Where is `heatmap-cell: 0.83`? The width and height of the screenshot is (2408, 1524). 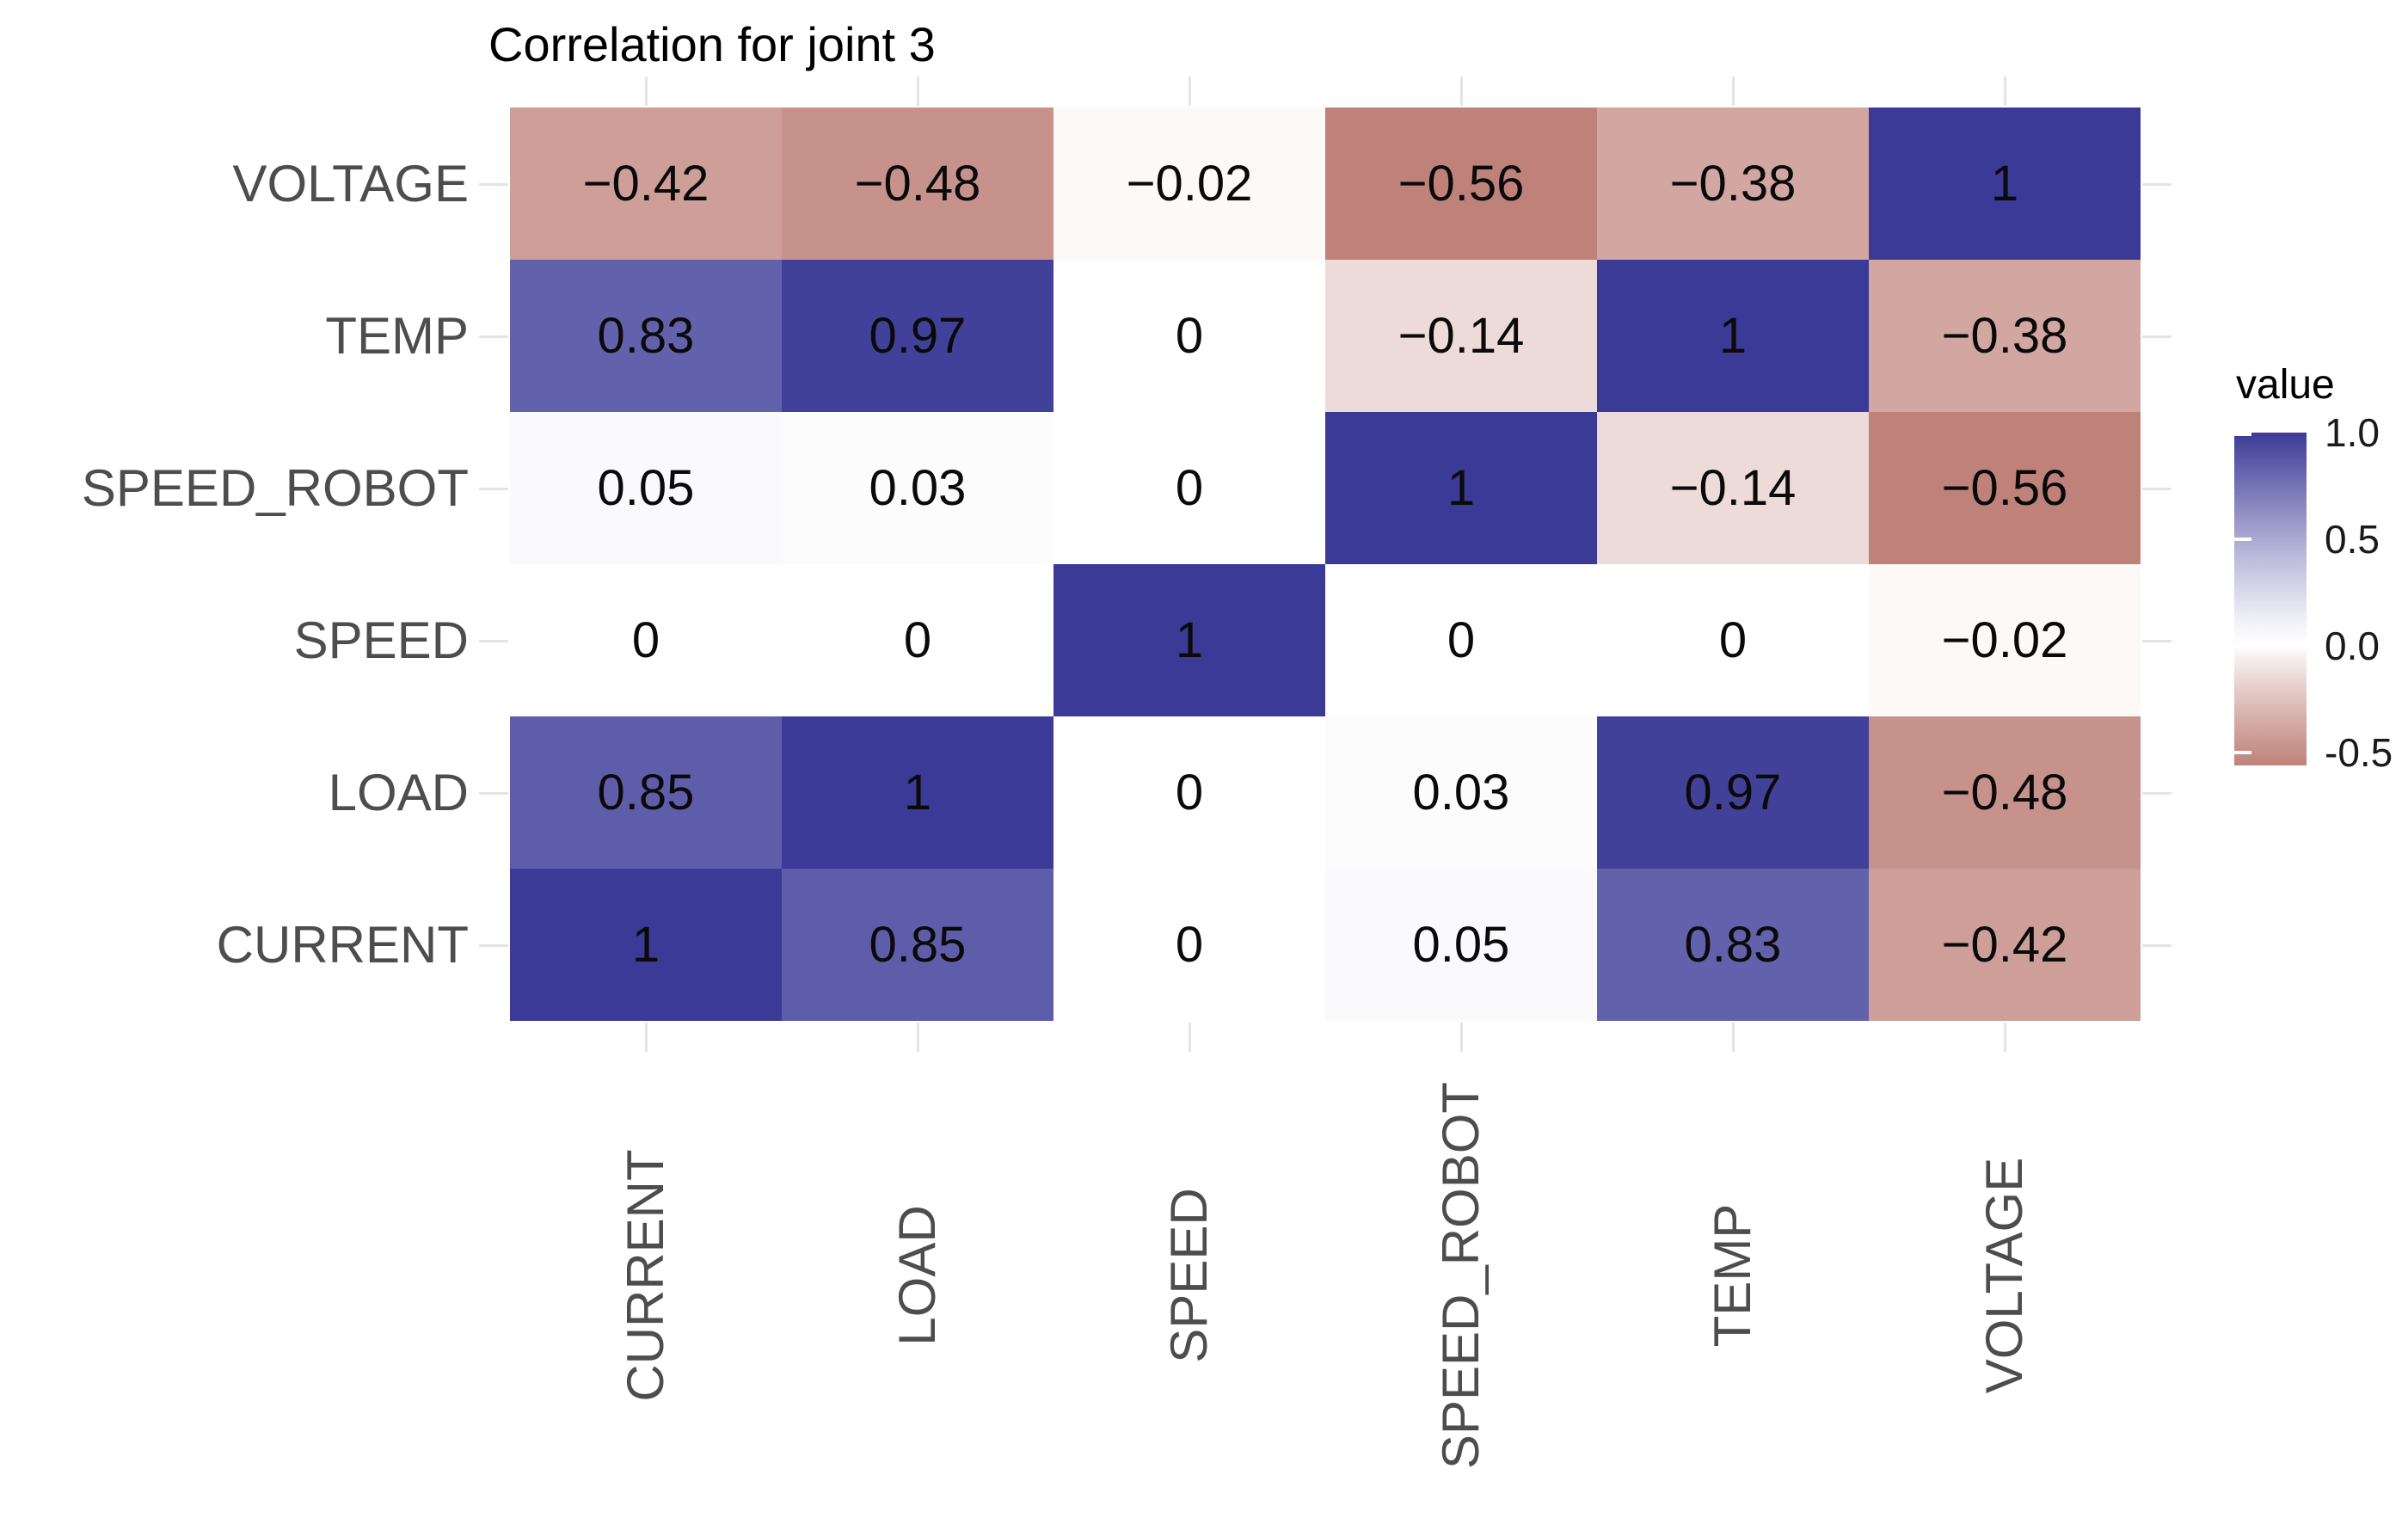 heatmap-cell: 0.83 is located at coordinates (646, 336).